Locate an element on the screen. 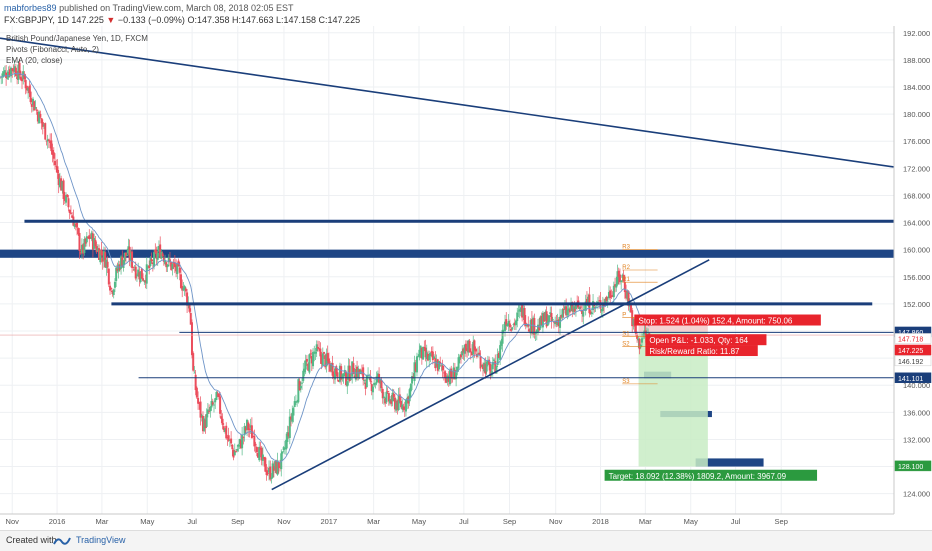 The height and width of the screenshot is (551, 932). created-with-label: Created with is located at coordinates (31, 540).